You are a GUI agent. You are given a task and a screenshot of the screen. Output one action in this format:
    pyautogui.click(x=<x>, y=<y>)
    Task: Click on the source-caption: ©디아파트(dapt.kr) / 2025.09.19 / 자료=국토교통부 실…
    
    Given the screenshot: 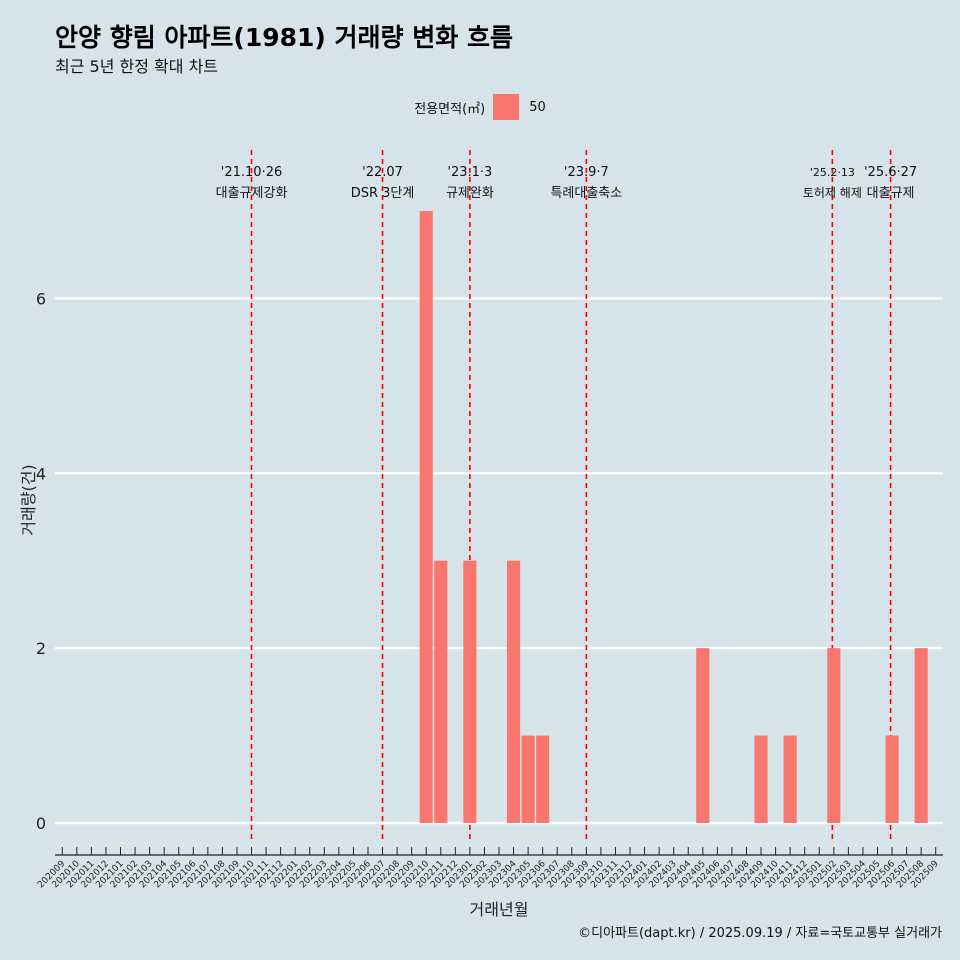 What is the action you would take?
    pyautogui.click(x=760, y=933)
    